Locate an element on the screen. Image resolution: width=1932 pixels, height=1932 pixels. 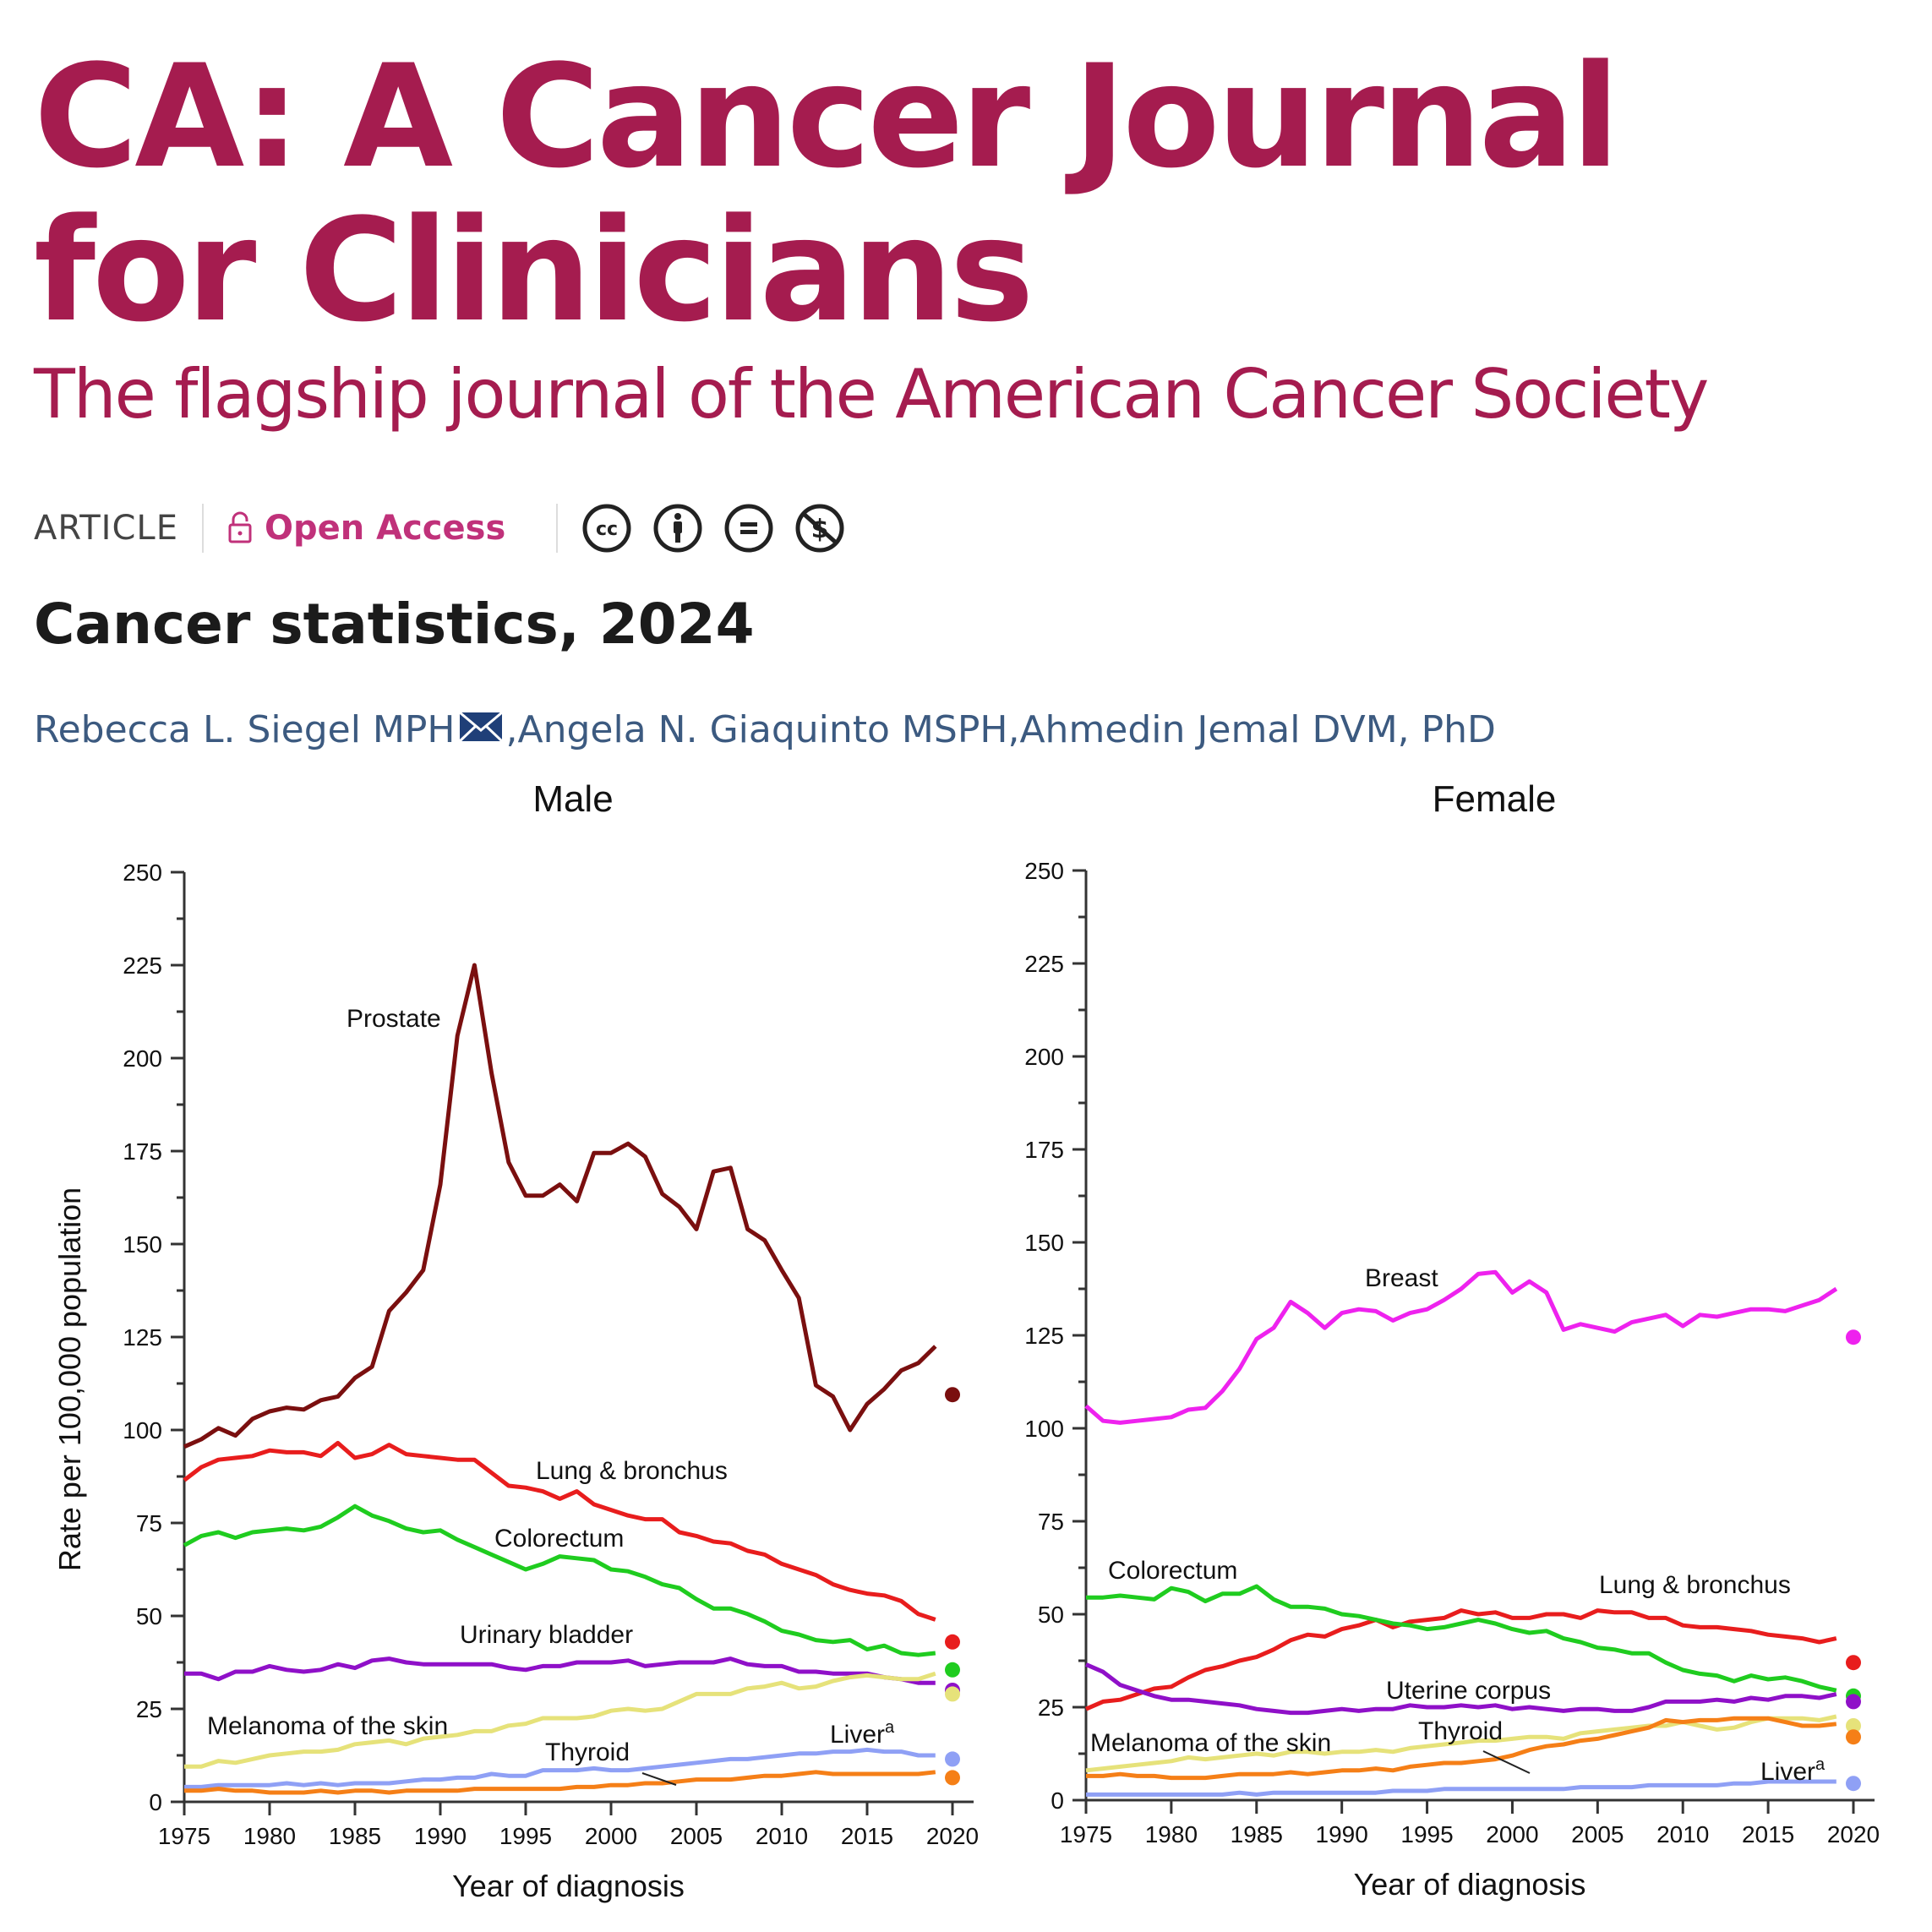
cc-nd-icon is located at coordinates (748, 528).